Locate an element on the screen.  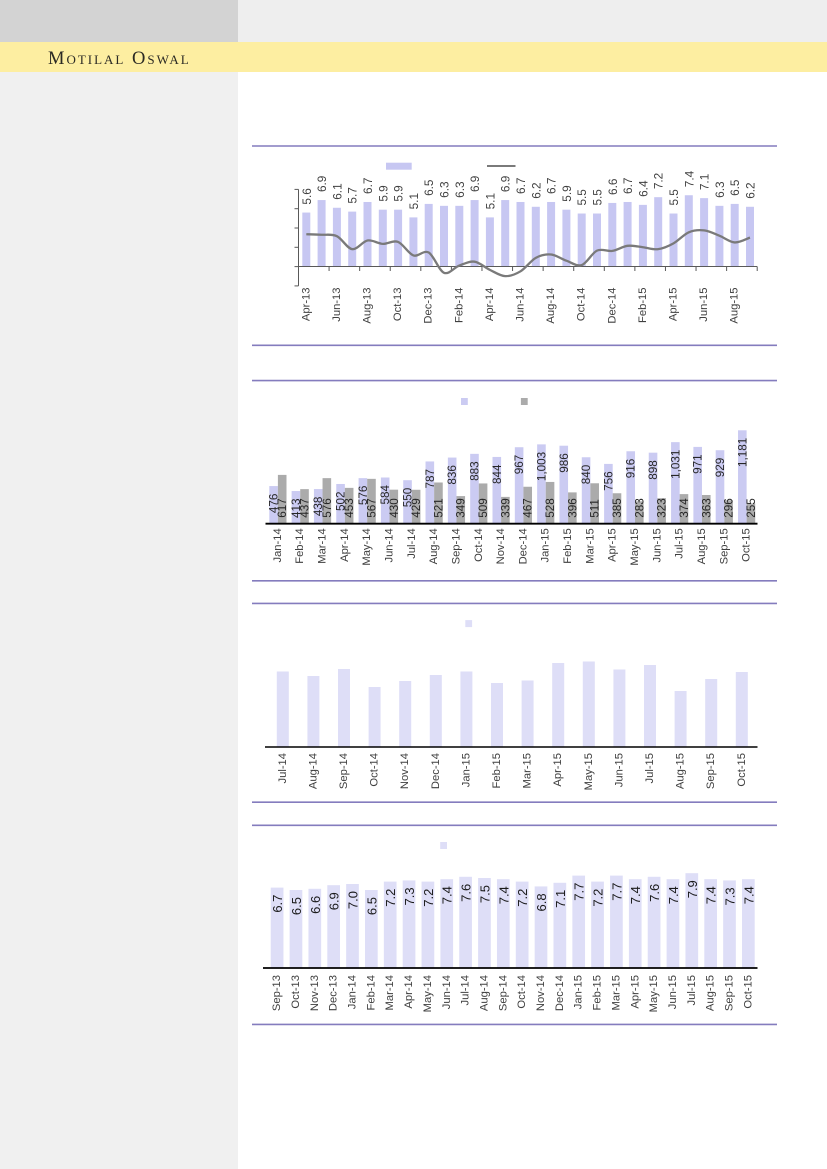
svg-text: May-14 is located at coordinates (428, 993).